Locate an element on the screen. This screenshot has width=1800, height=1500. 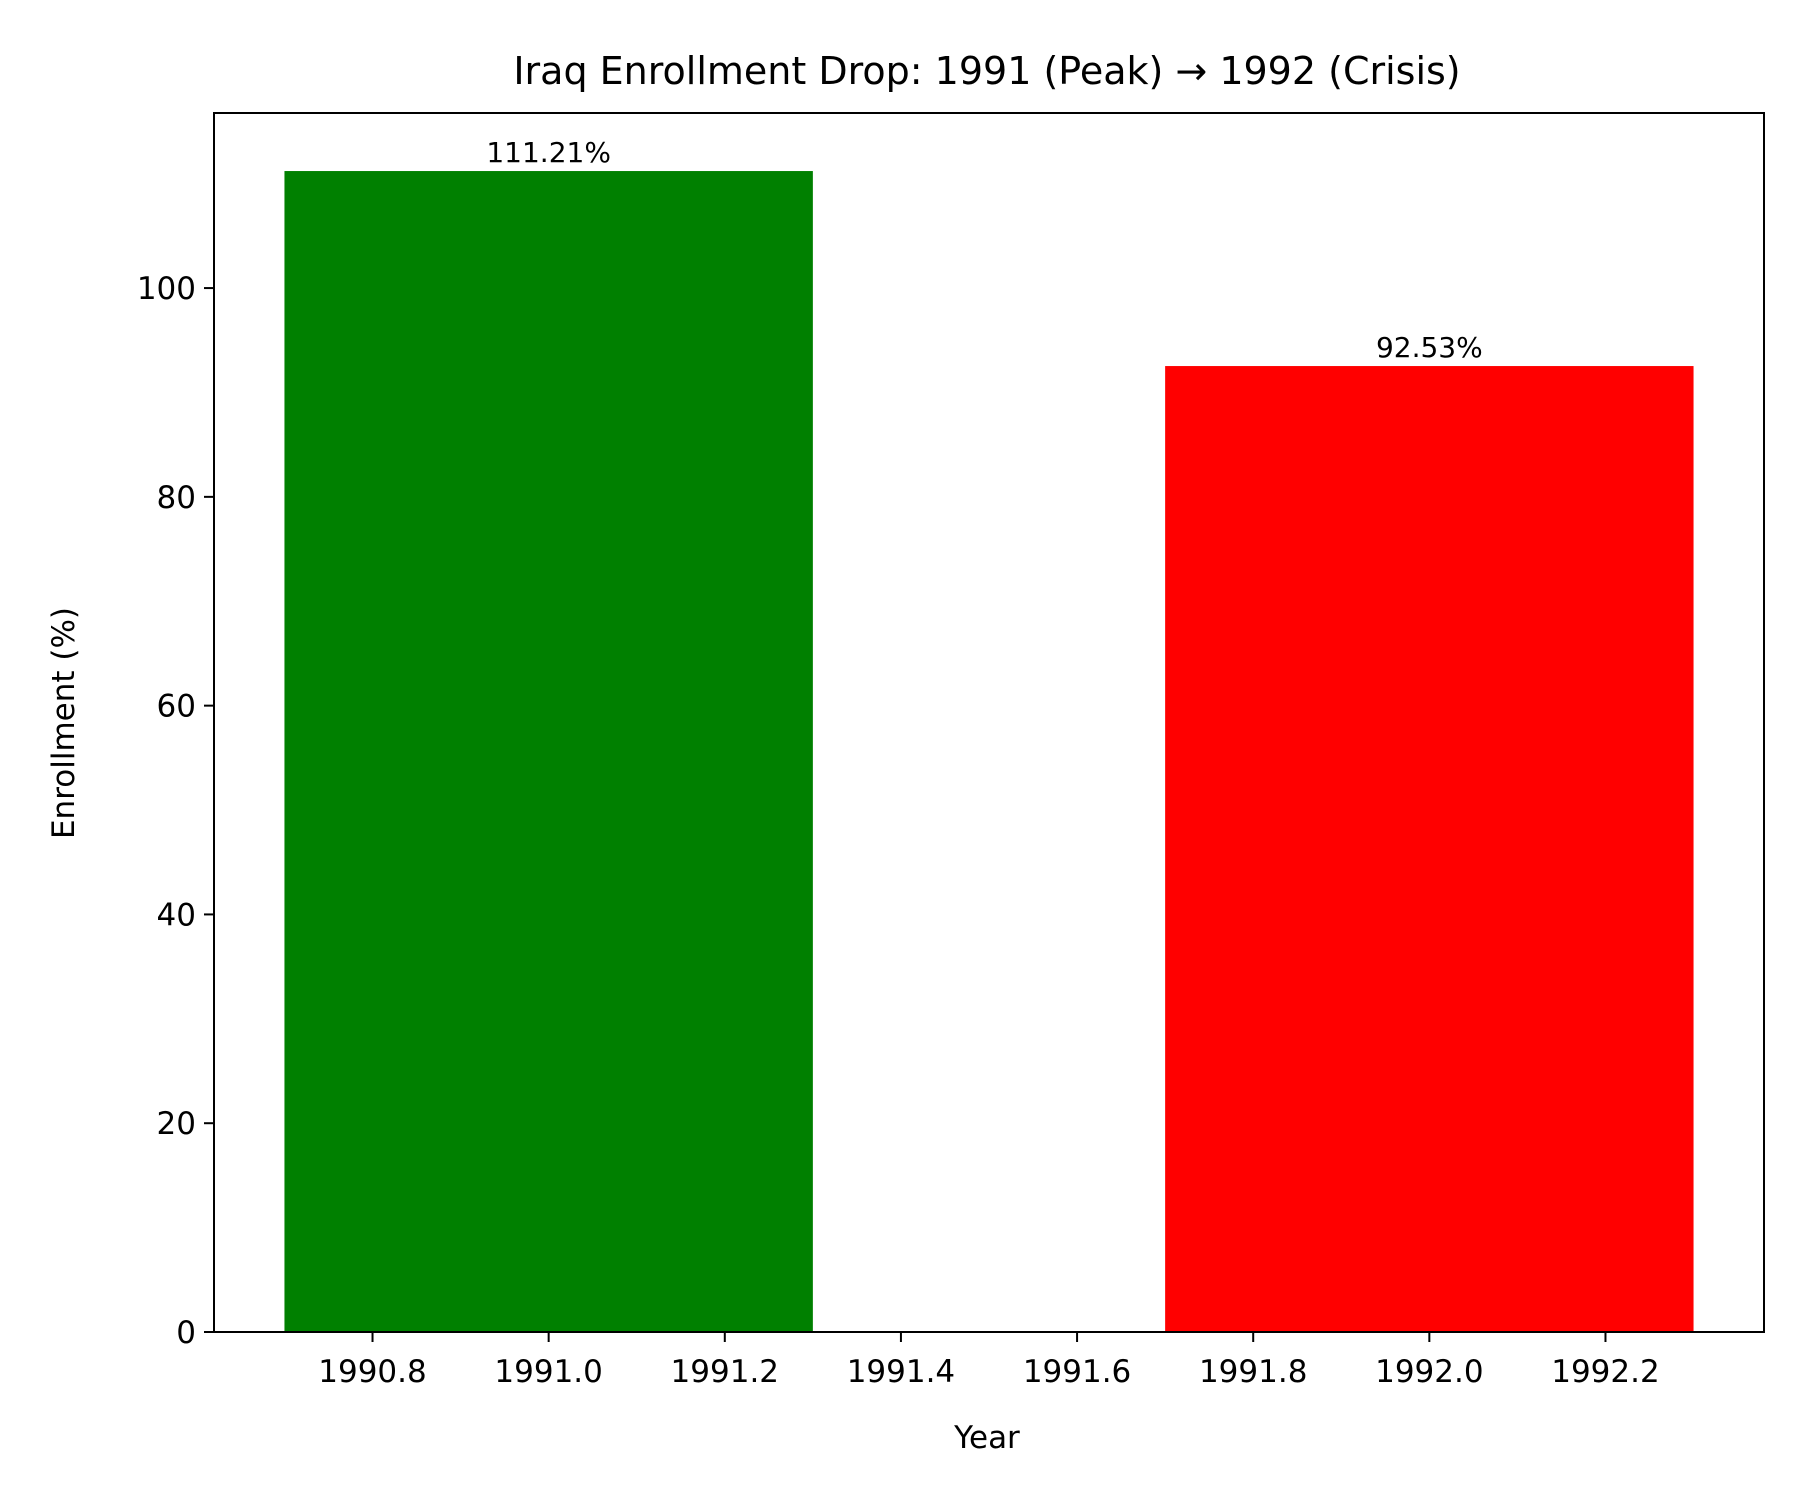
data-label-1992: 92.53% is located at coordinates (1429, 347).